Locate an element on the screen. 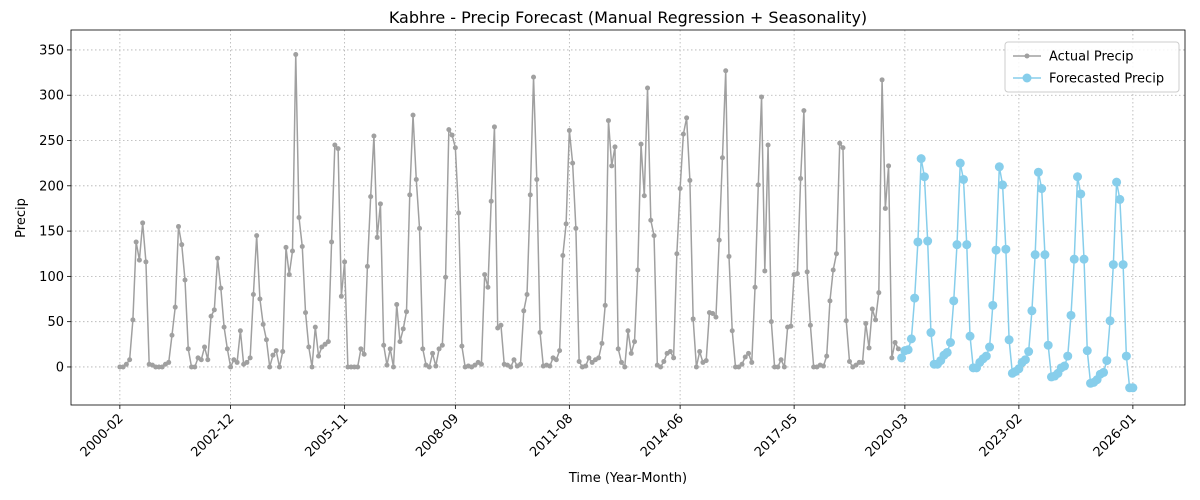  x-tick-label: 2000-02 is located at coordinates (102, 435).